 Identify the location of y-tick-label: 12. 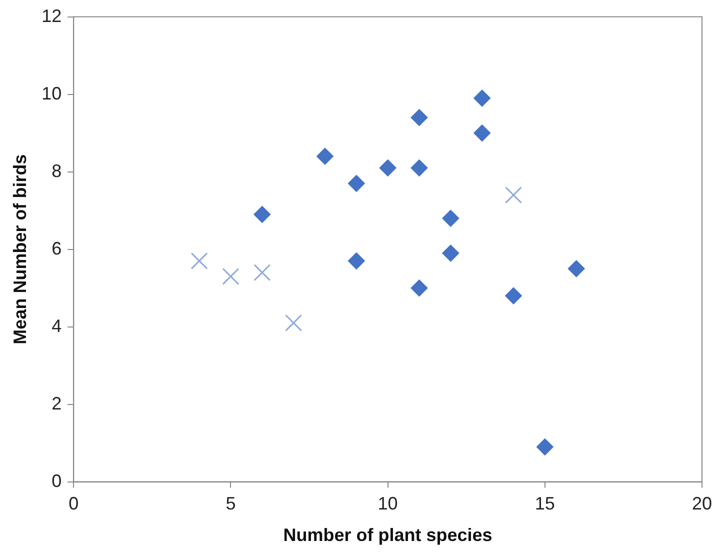
(52, 16).